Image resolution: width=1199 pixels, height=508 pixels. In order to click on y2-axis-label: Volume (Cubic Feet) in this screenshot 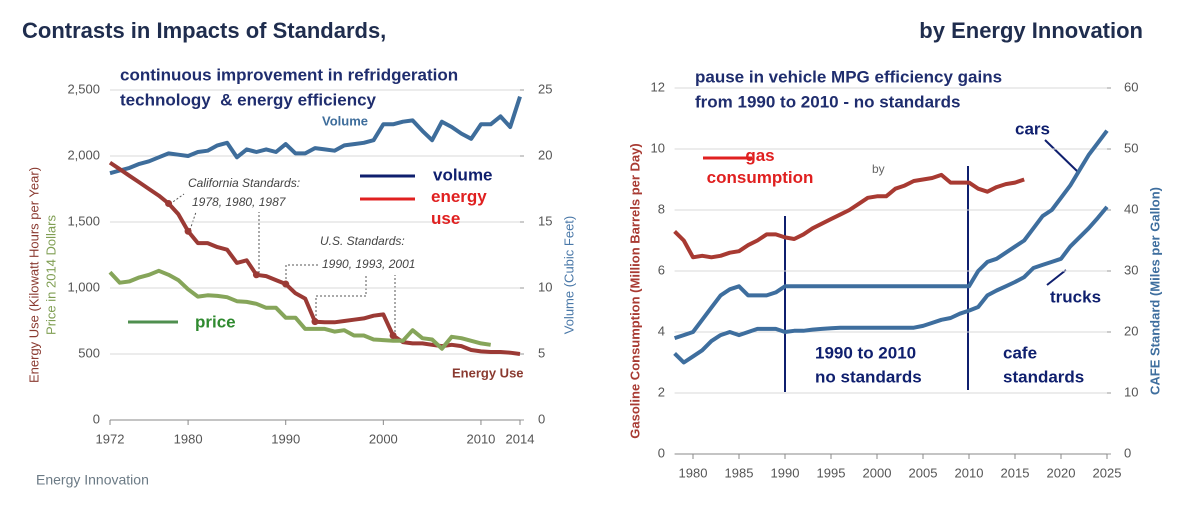, I will do `click(568, 275)`.